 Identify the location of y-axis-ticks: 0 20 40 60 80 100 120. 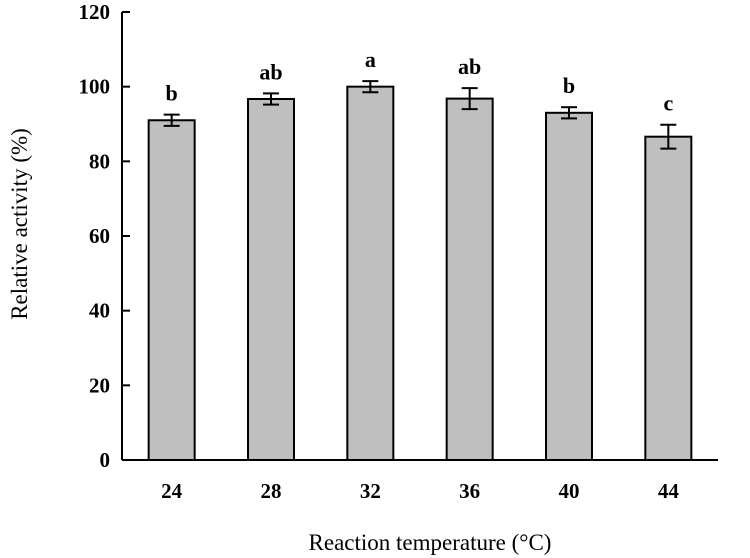
(104, 236).